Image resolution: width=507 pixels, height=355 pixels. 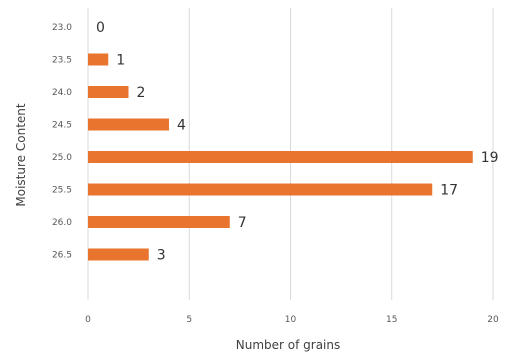 I want to click on data-label: 4, so click(x=181, y=126).